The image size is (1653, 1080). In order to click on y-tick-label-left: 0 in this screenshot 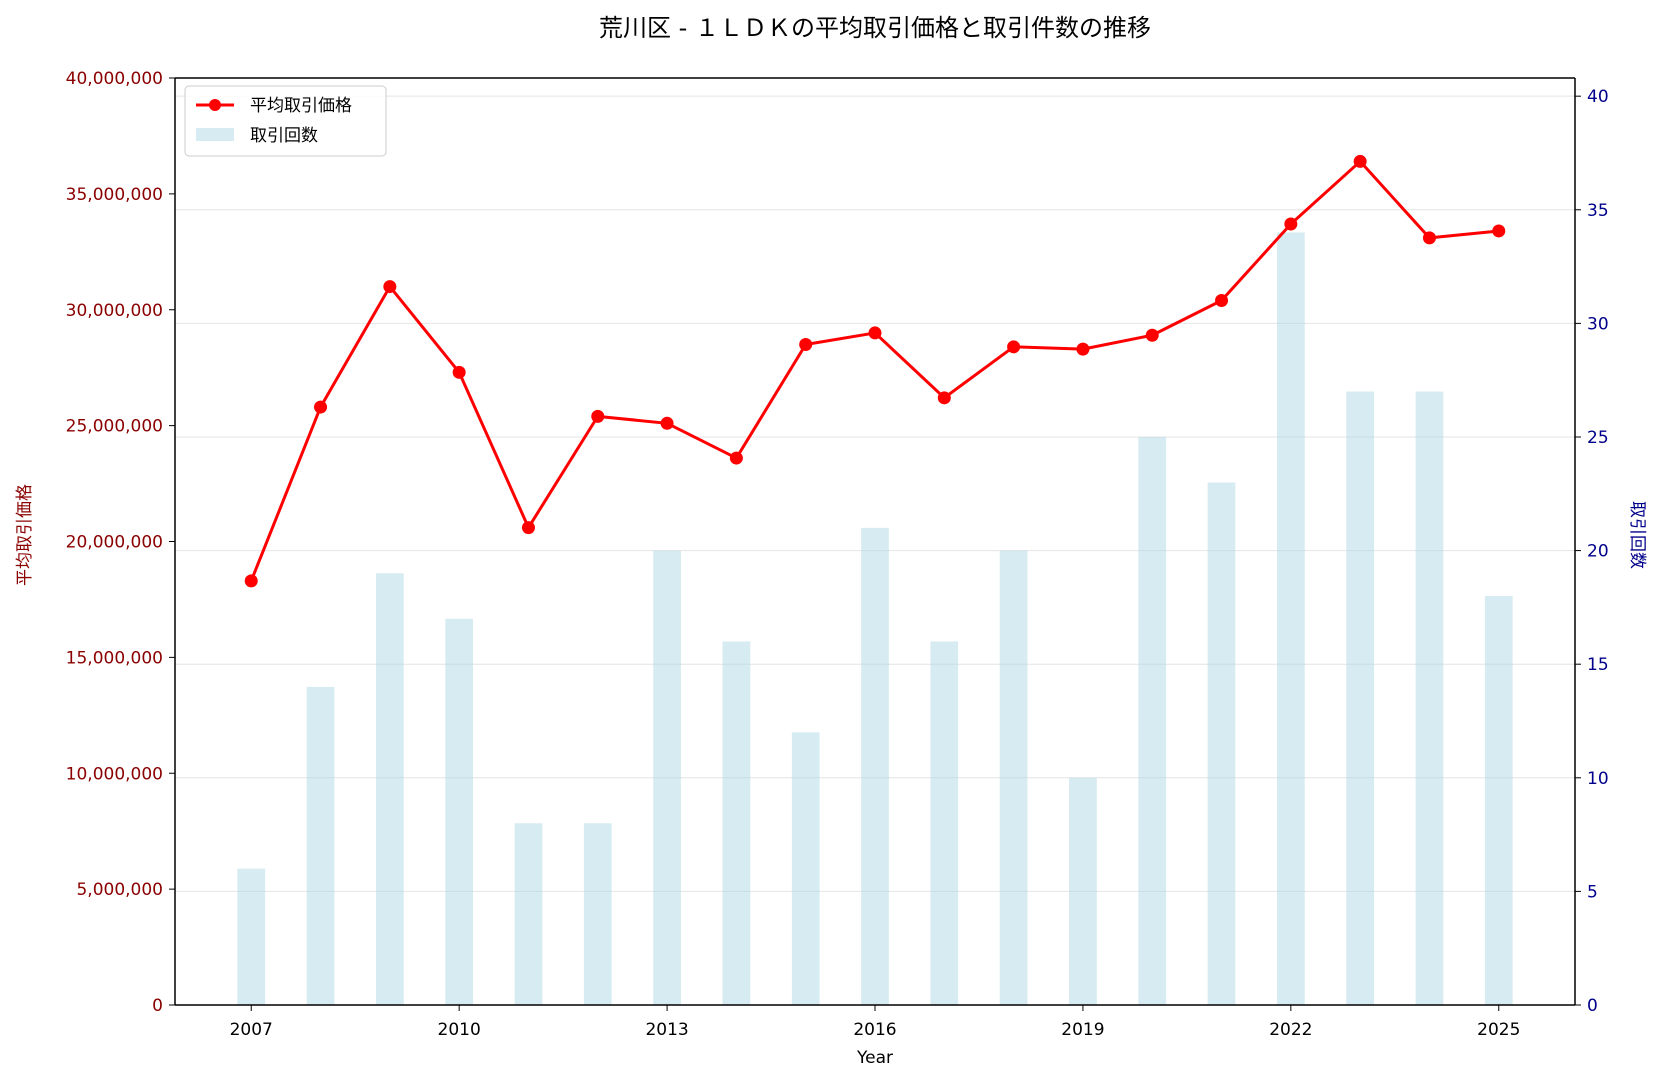, I will do `click(157, 1006)`.